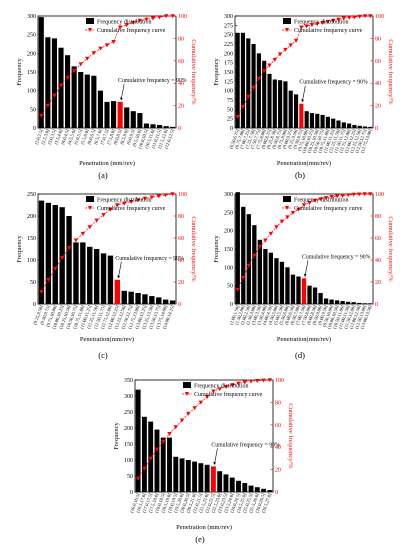 This screenshot has height=550, width=405. I want to click on y-tick-label: 100, so click(228, 268).